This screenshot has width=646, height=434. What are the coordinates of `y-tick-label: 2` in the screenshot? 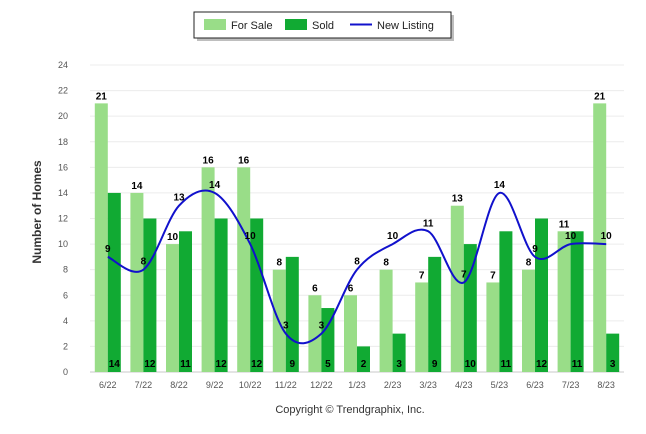 It's located at (65, 346).